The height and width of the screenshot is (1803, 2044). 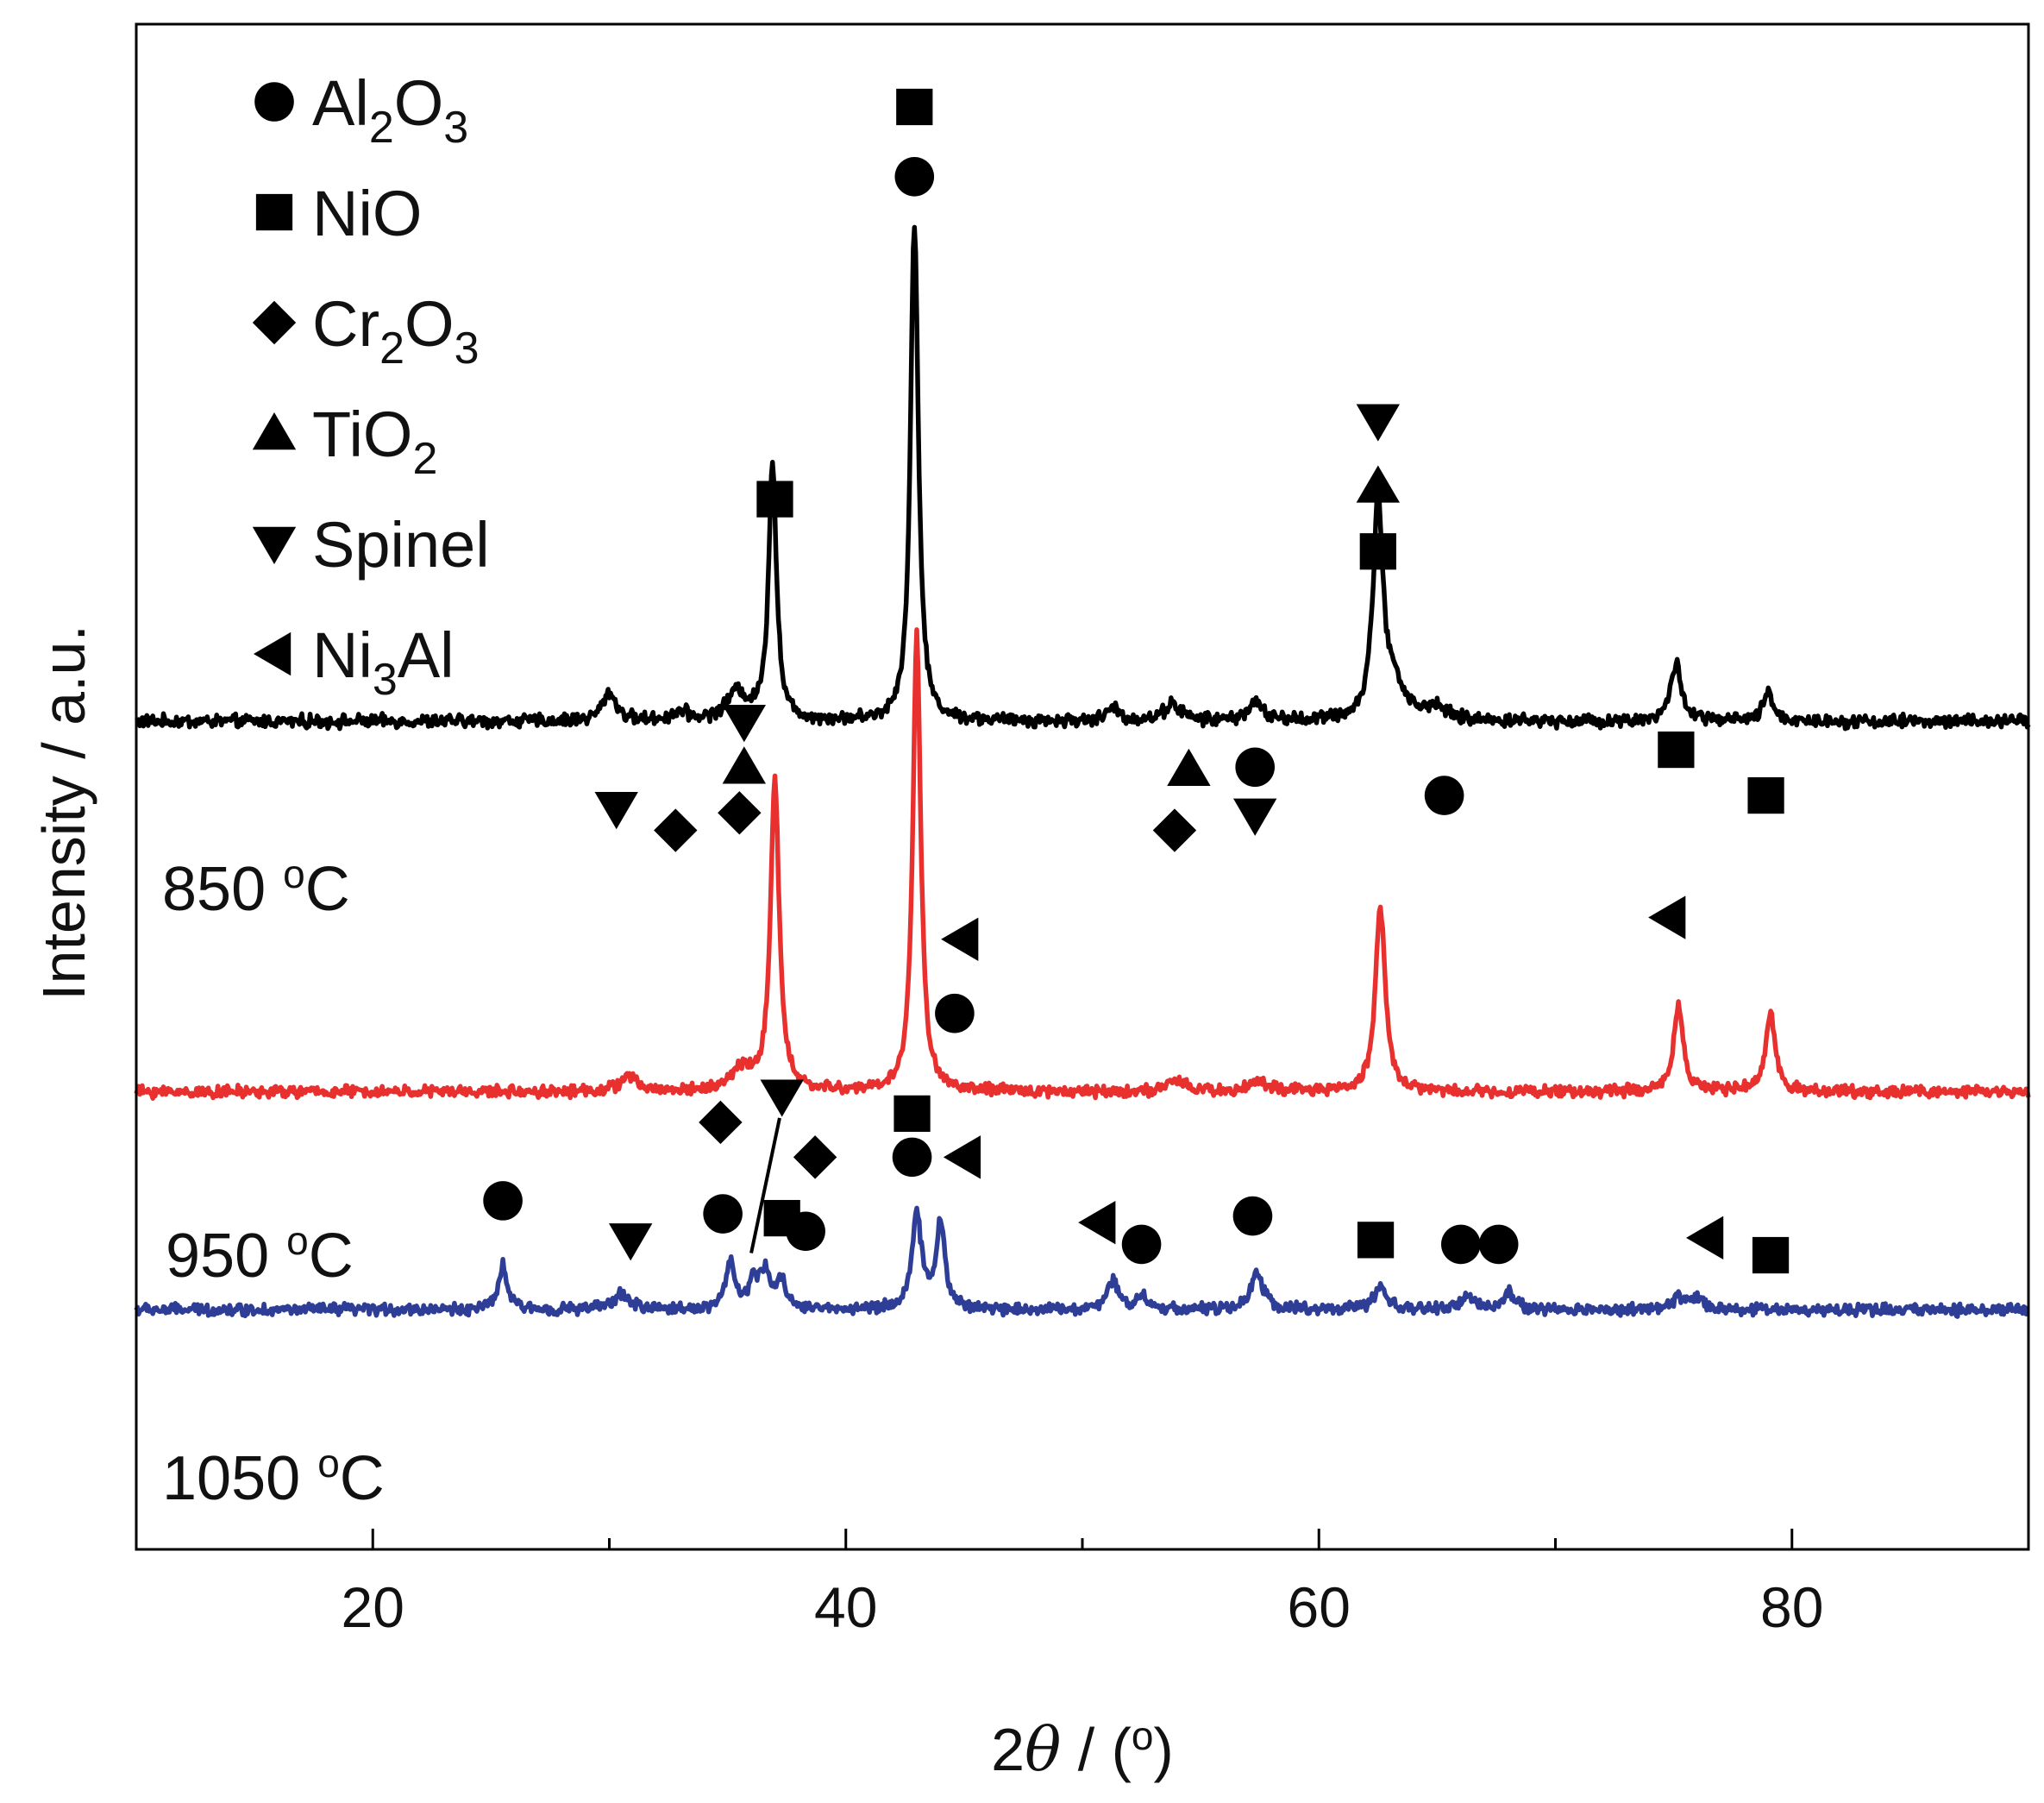 I want to click on legend-label-3: TiO2, so click(x=374, y=442).